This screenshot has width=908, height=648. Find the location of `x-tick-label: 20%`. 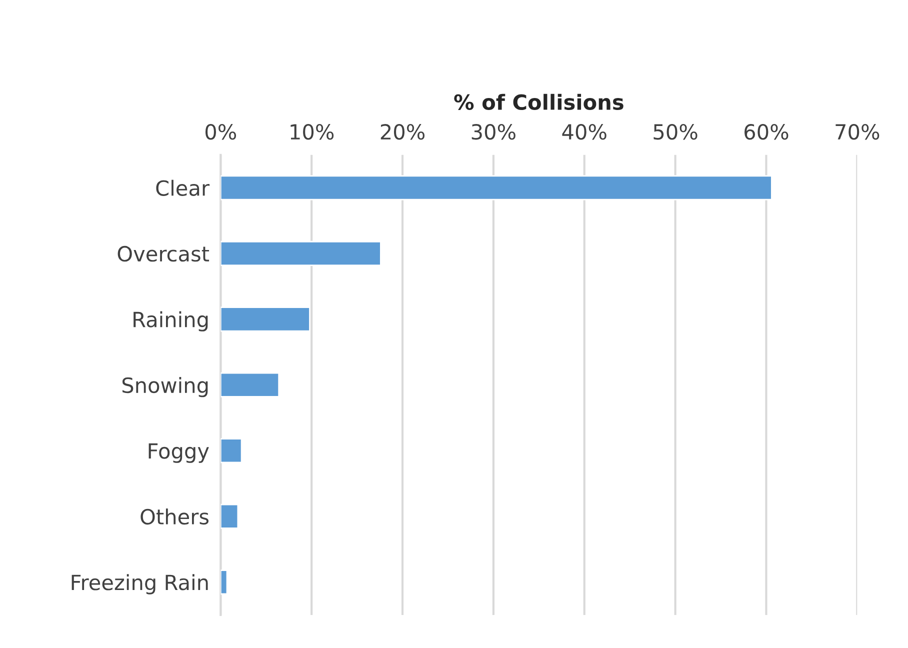

x-tick-label: 20% is located at coordinates (402, 132).